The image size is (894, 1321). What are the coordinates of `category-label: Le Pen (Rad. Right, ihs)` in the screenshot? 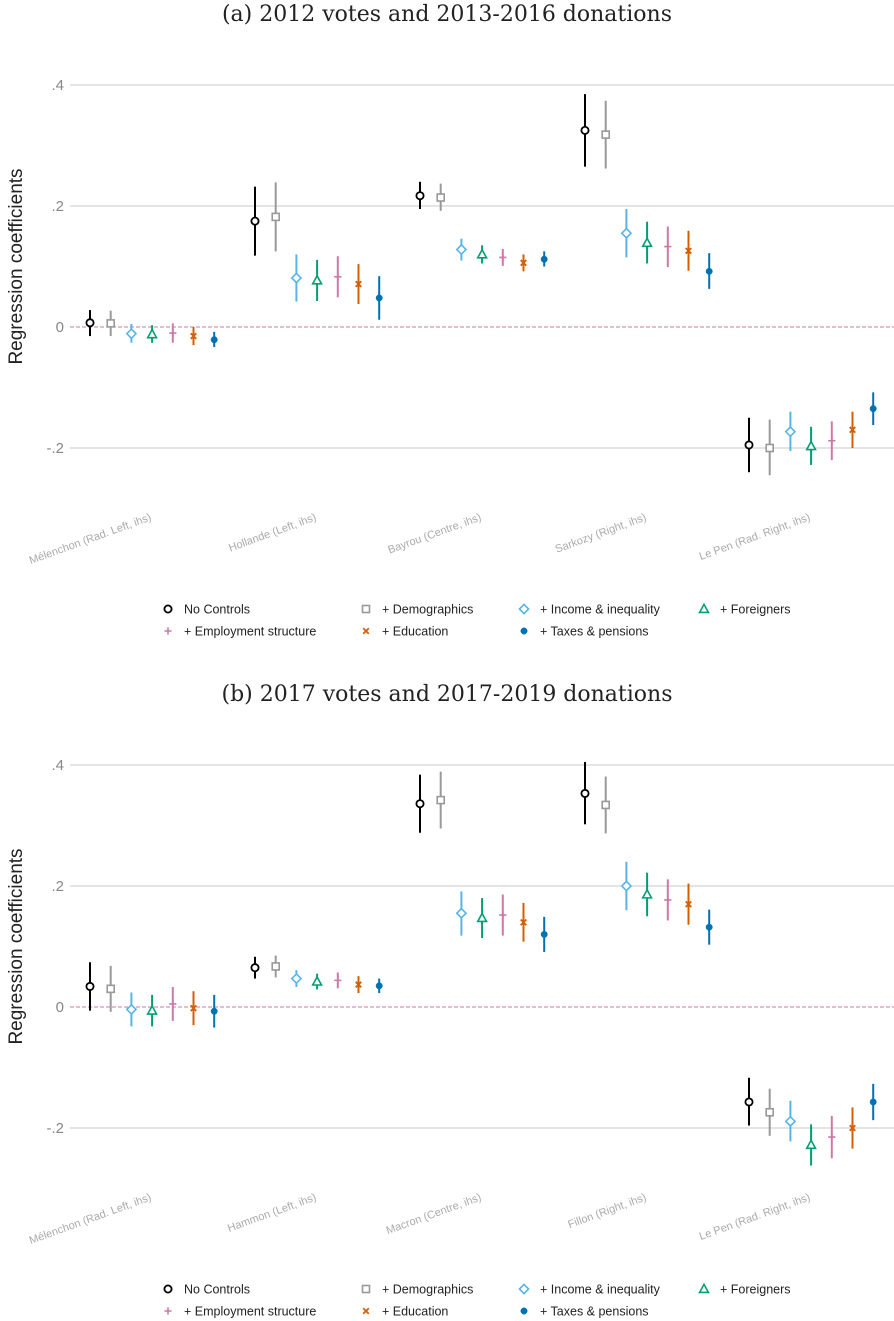 It's located at (755, 537).